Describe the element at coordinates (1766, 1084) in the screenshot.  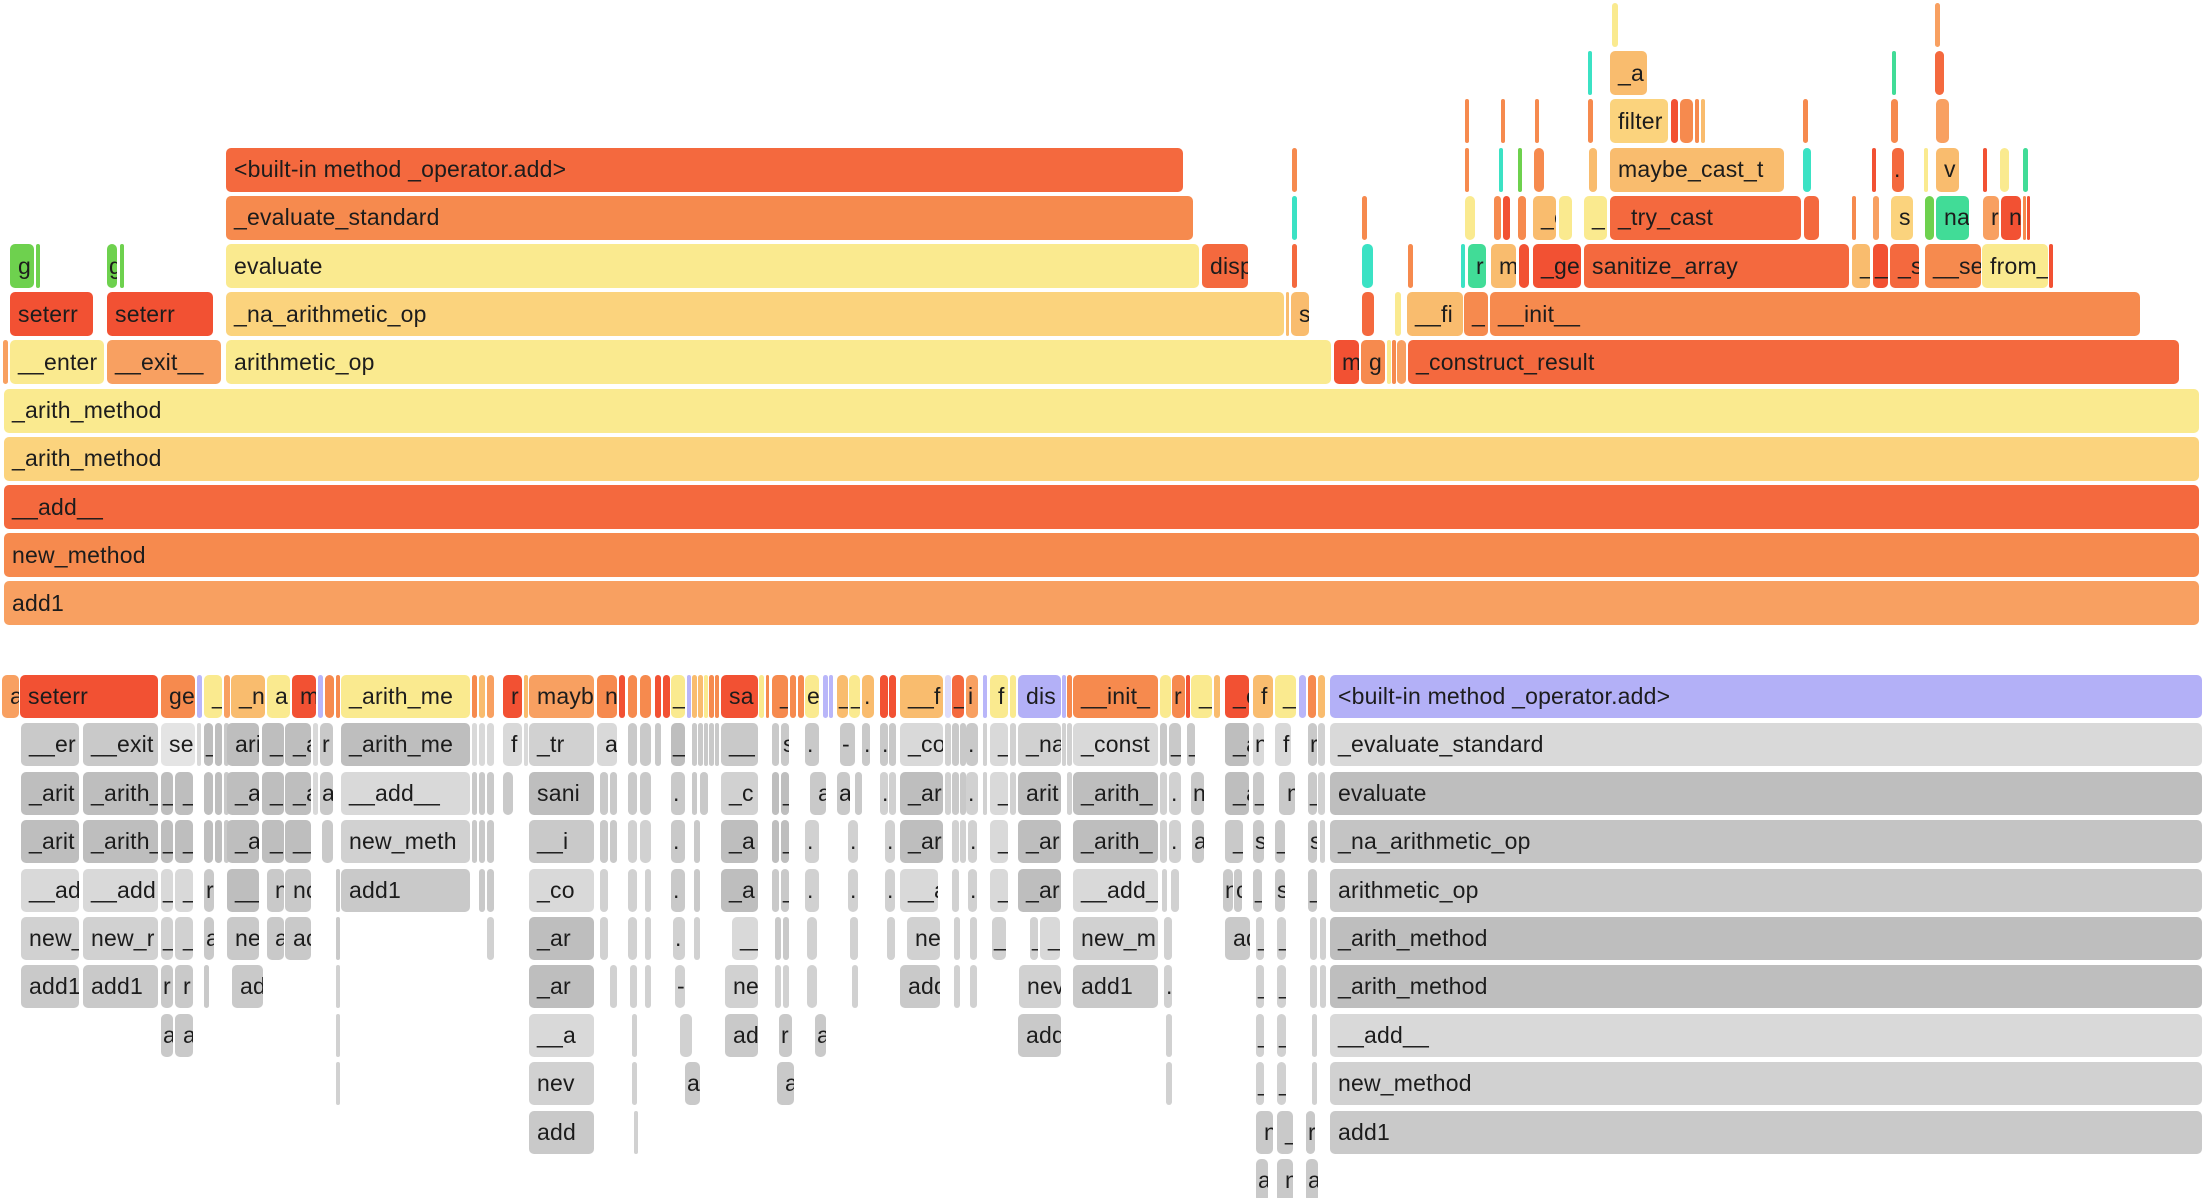
I see `flame-frame: new_method` at that location.